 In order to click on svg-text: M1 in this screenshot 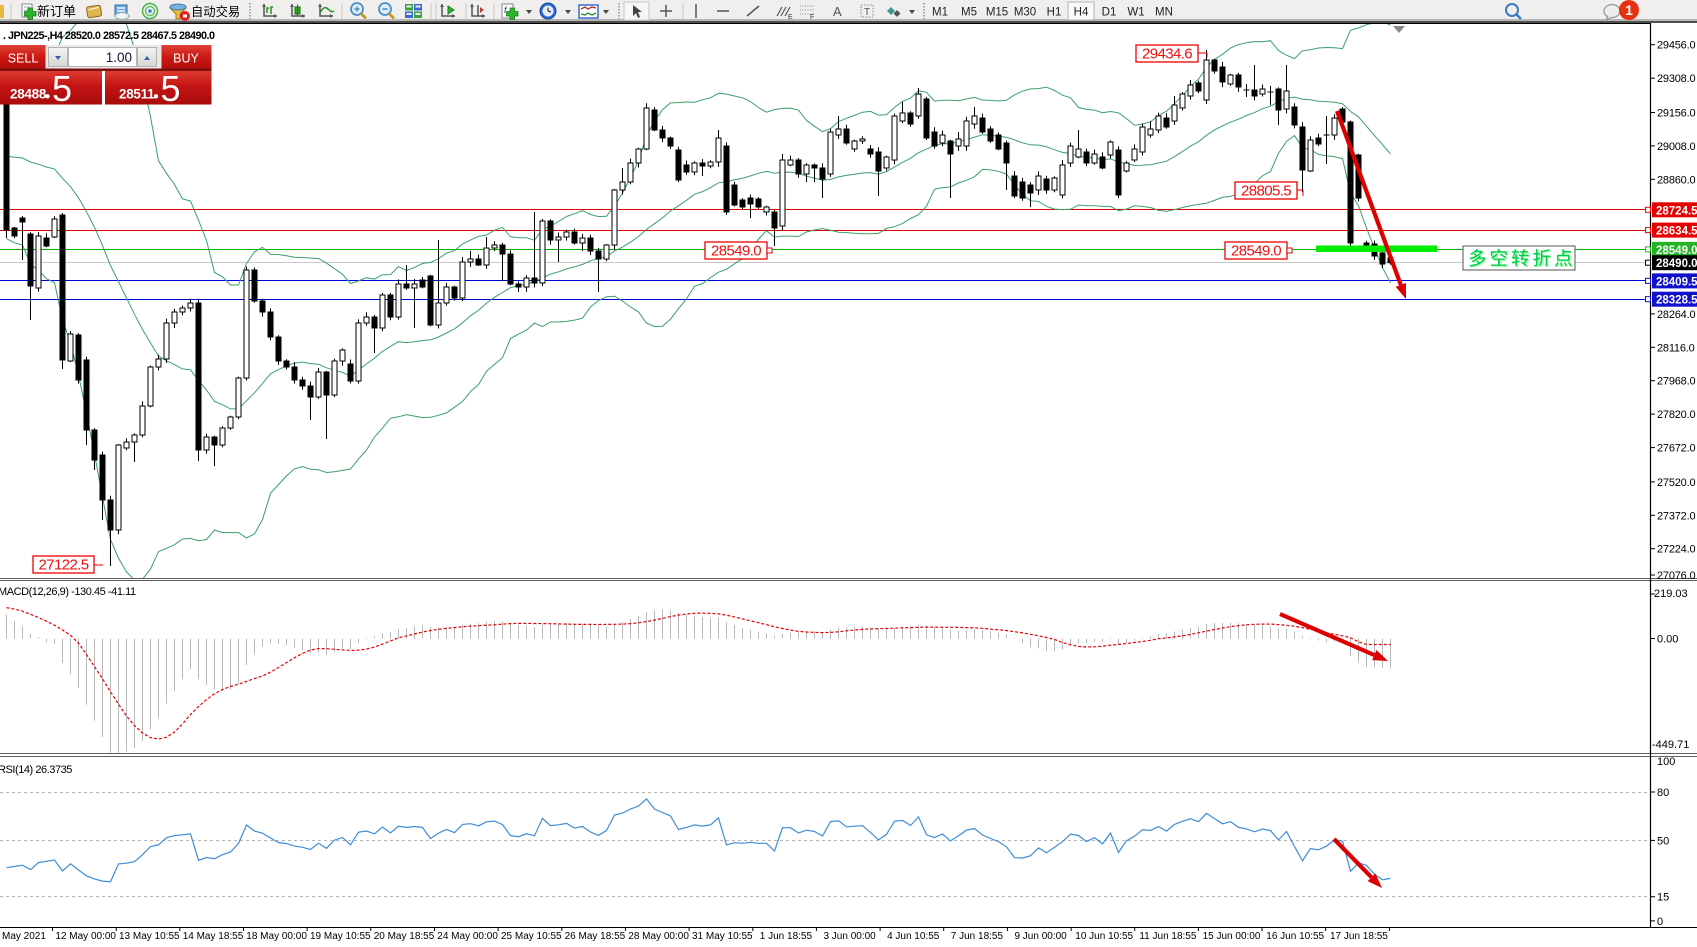, I will do `click(940, 13)`.